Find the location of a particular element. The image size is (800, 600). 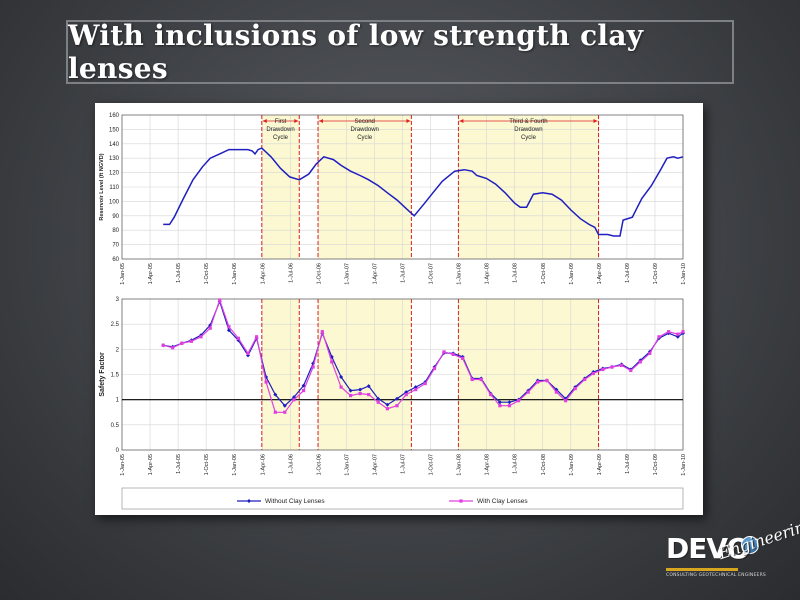

x-tick-label: 1-Apr-07 is located at coordinates (375, 464).